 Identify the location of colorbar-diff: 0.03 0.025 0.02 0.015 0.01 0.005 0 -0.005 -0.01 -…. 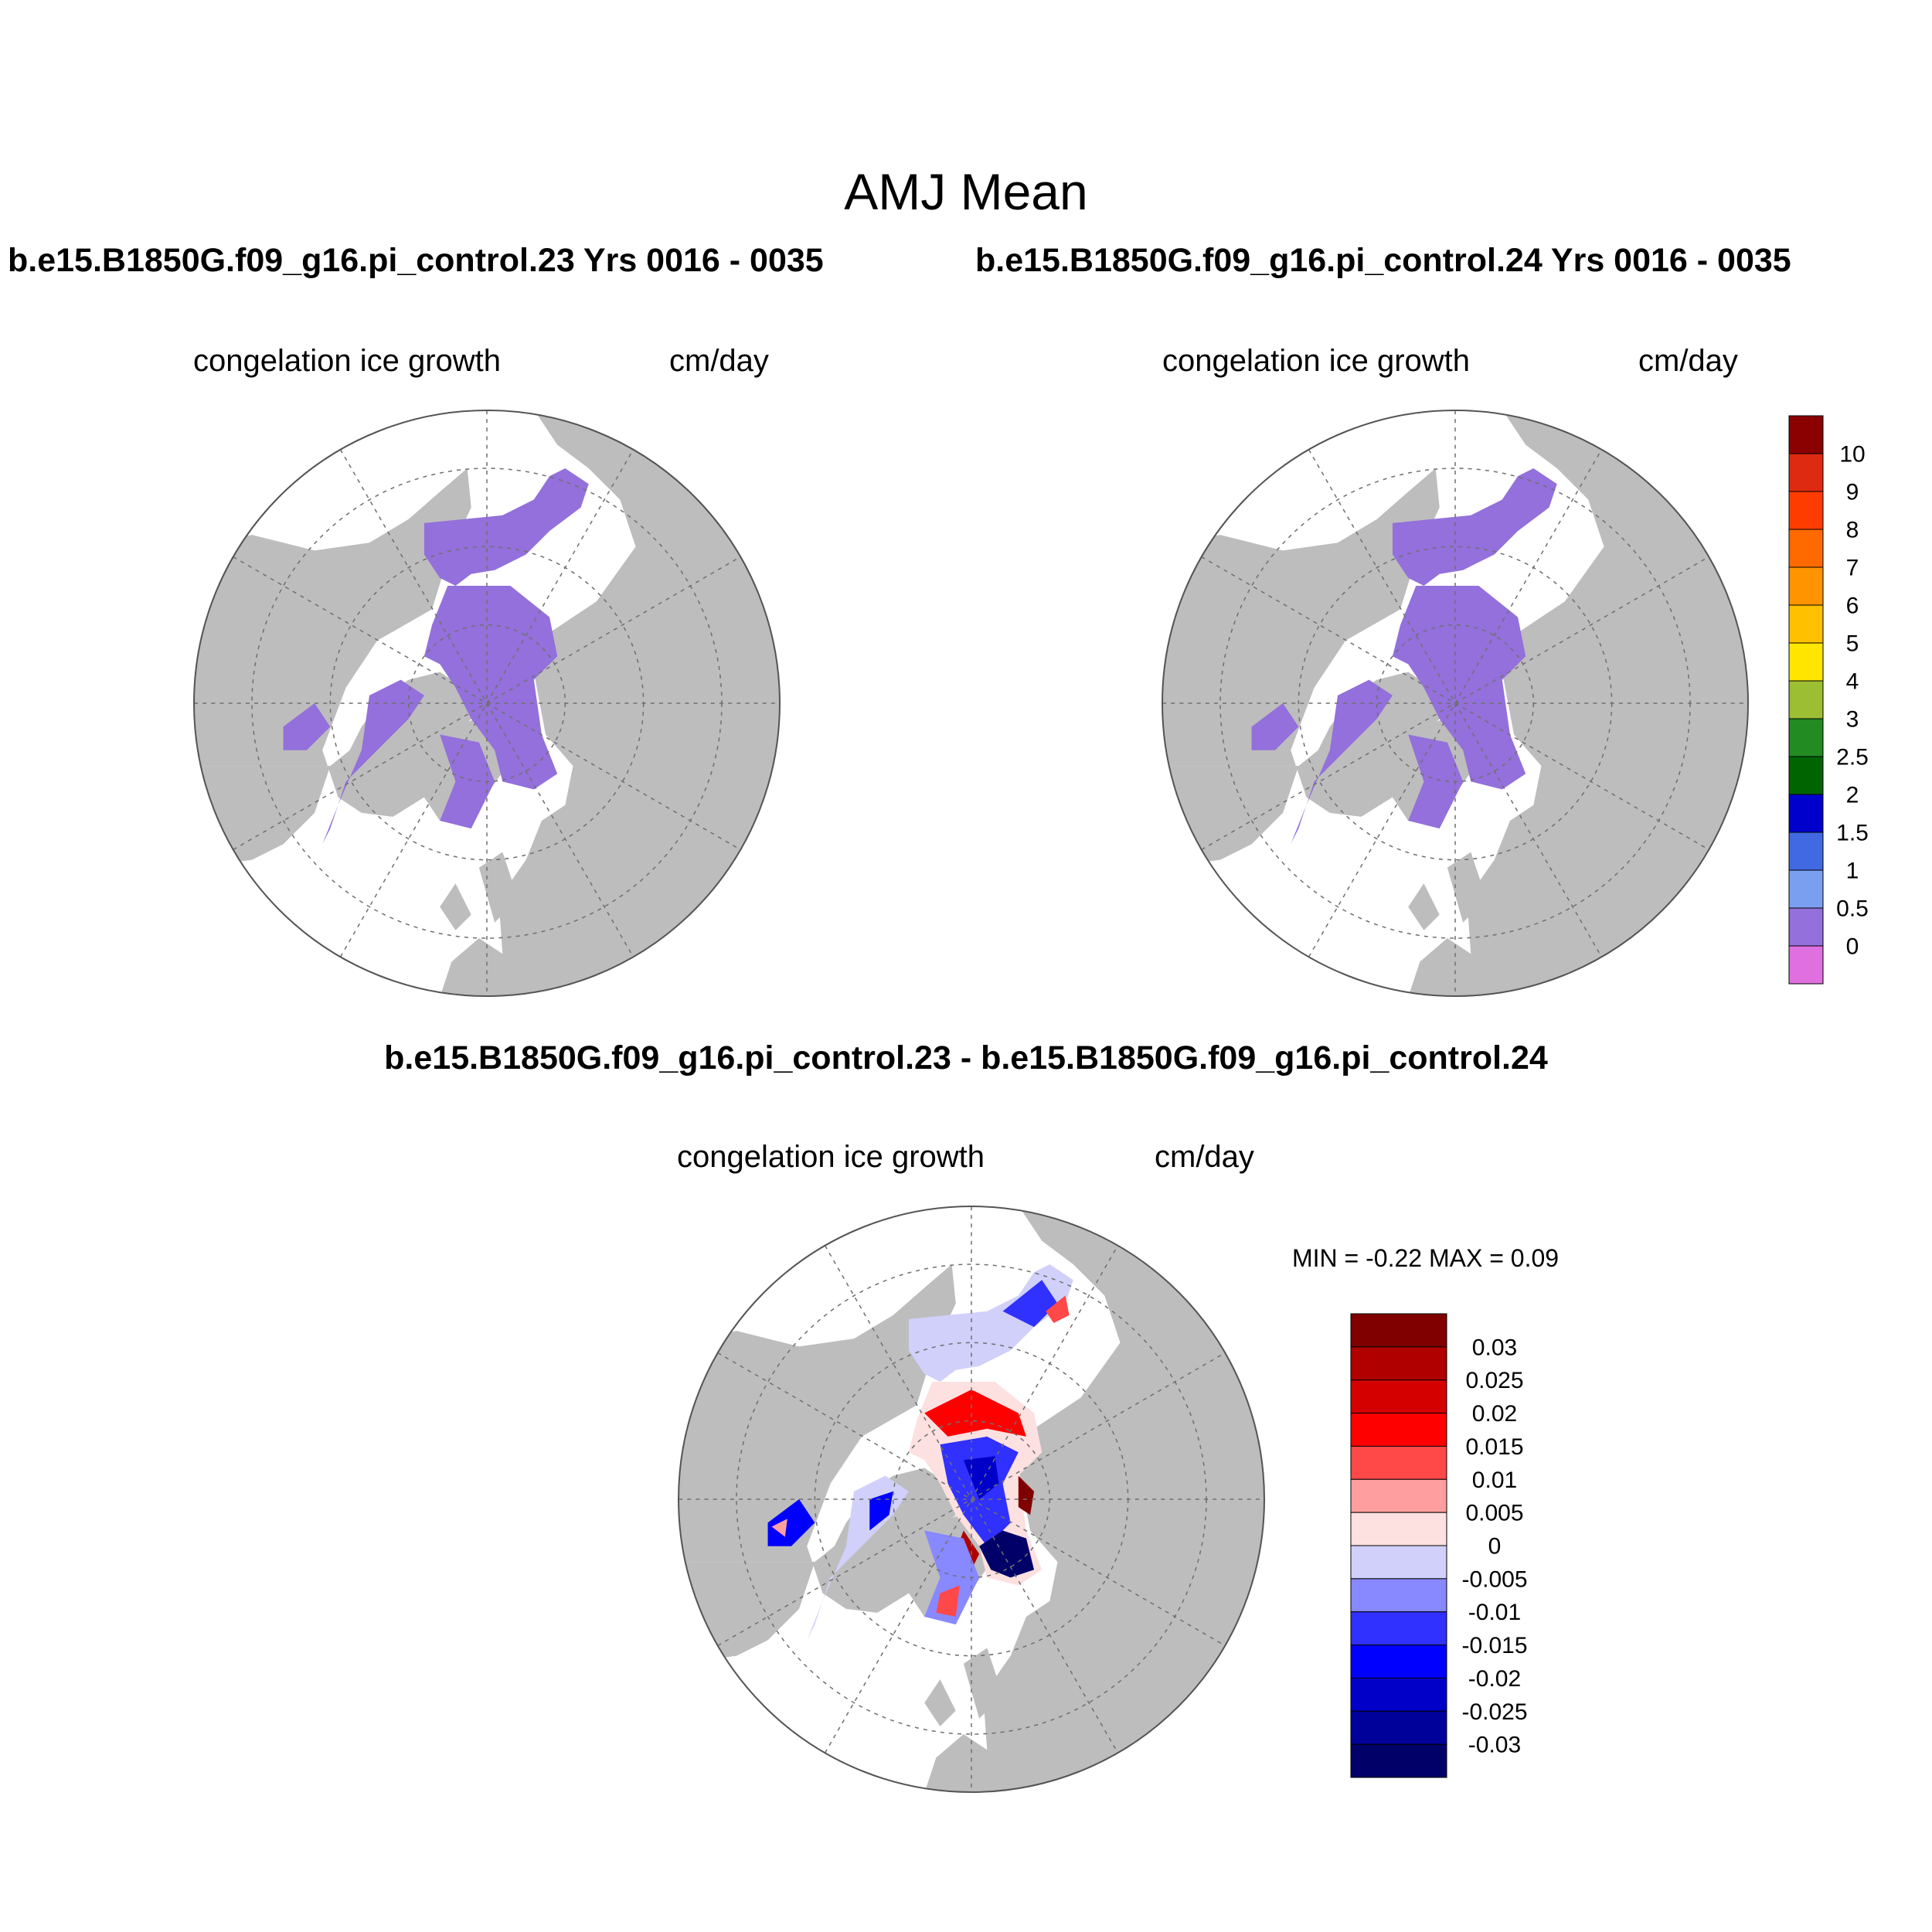
(1439, 1546).